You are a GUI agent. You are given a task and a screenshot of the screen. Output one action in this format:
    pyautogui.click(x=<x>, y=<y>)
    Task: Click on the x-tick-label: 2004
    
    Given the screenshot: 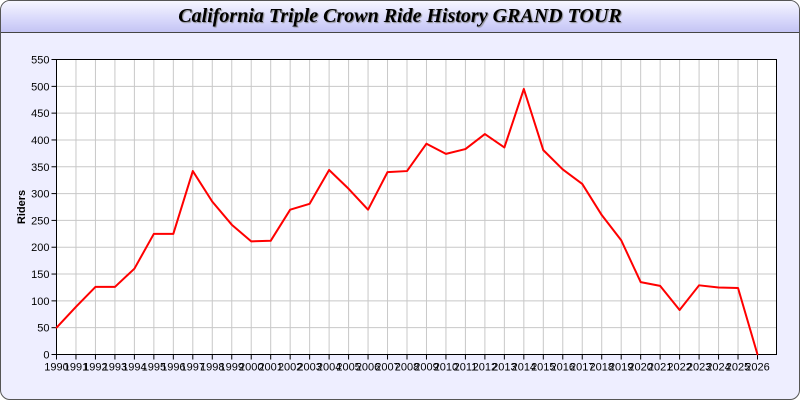 What is the action you would take?
    pyautogui.click(x=329, y=368)
    